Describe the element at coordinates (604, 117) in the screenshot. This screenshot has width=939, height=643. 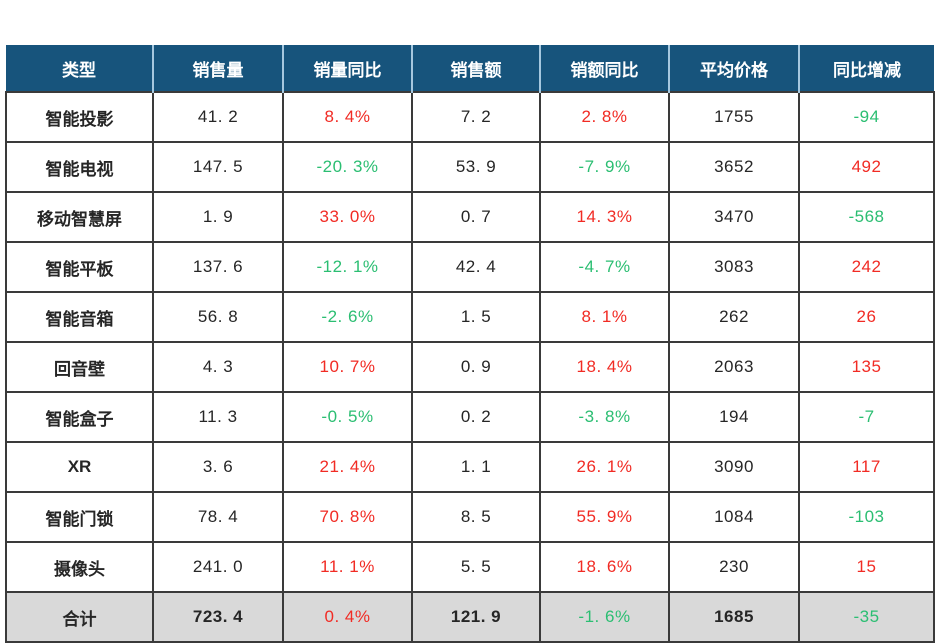
I see `cell-amount-yoy: 2. 8%` at that location.